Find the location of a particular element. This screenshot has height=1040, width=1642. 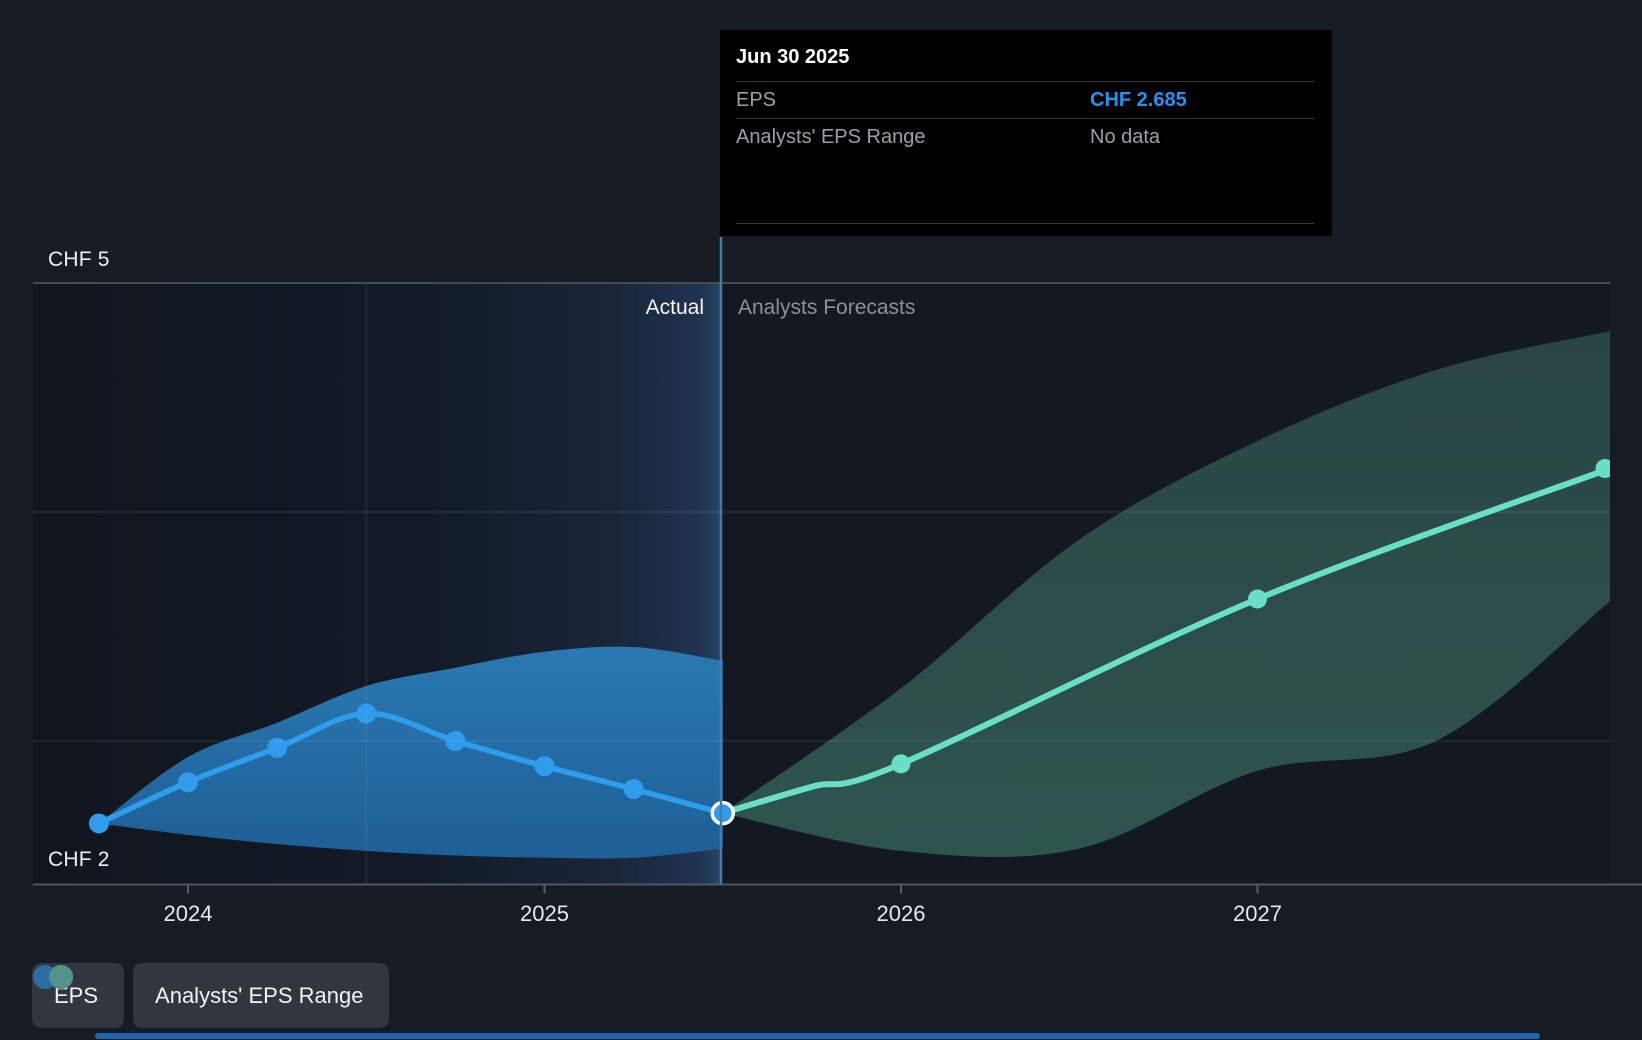

forecast-section-label: Analysts Forecasts is located at coordinates (827, 307).